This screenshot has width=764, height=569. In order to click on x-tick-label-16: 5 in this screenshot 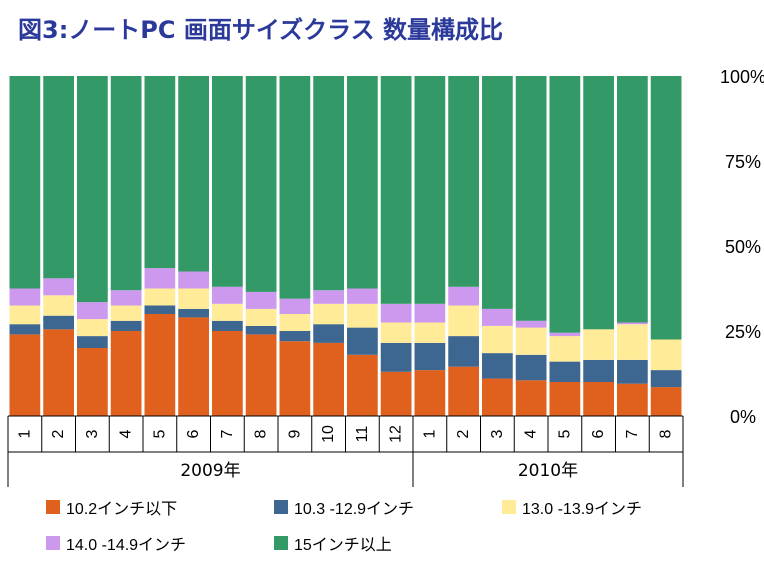, I will do `click(564, 433)`.